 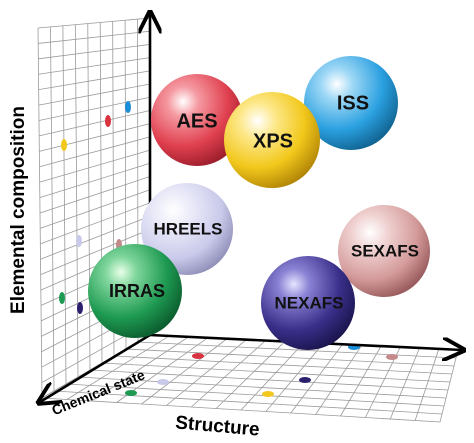 I want to click on sphere-xps-label: XPS, so click(x=273, y=141).